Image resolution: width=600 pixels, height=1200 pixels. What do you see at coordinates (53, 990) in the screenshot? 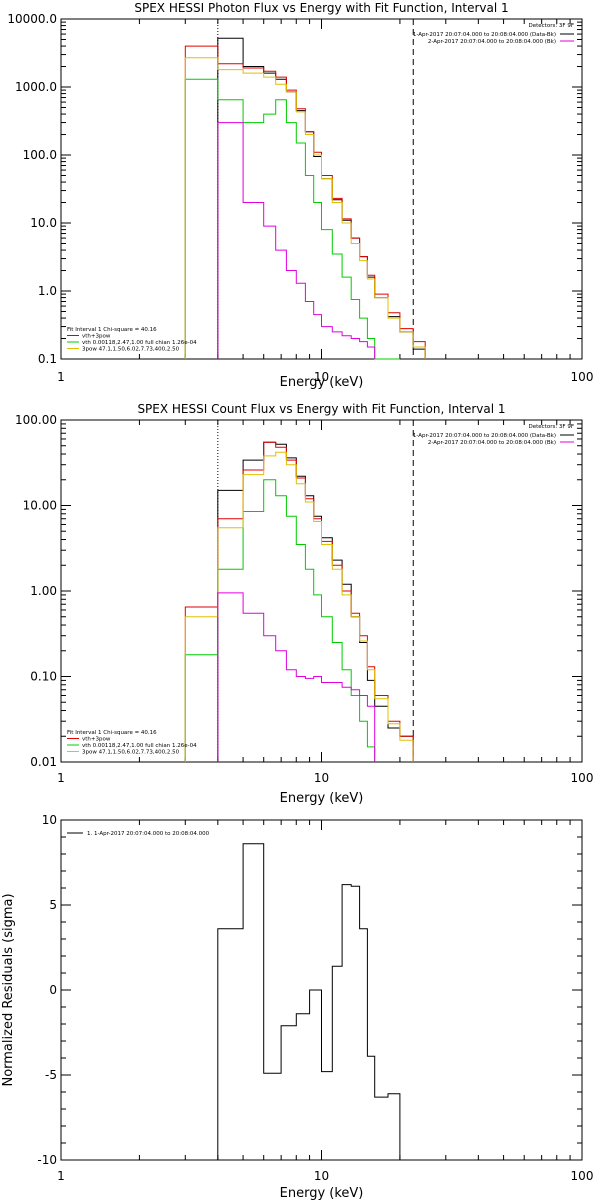
I see `y-tick-label: 0` at bounding box center [53, 990].